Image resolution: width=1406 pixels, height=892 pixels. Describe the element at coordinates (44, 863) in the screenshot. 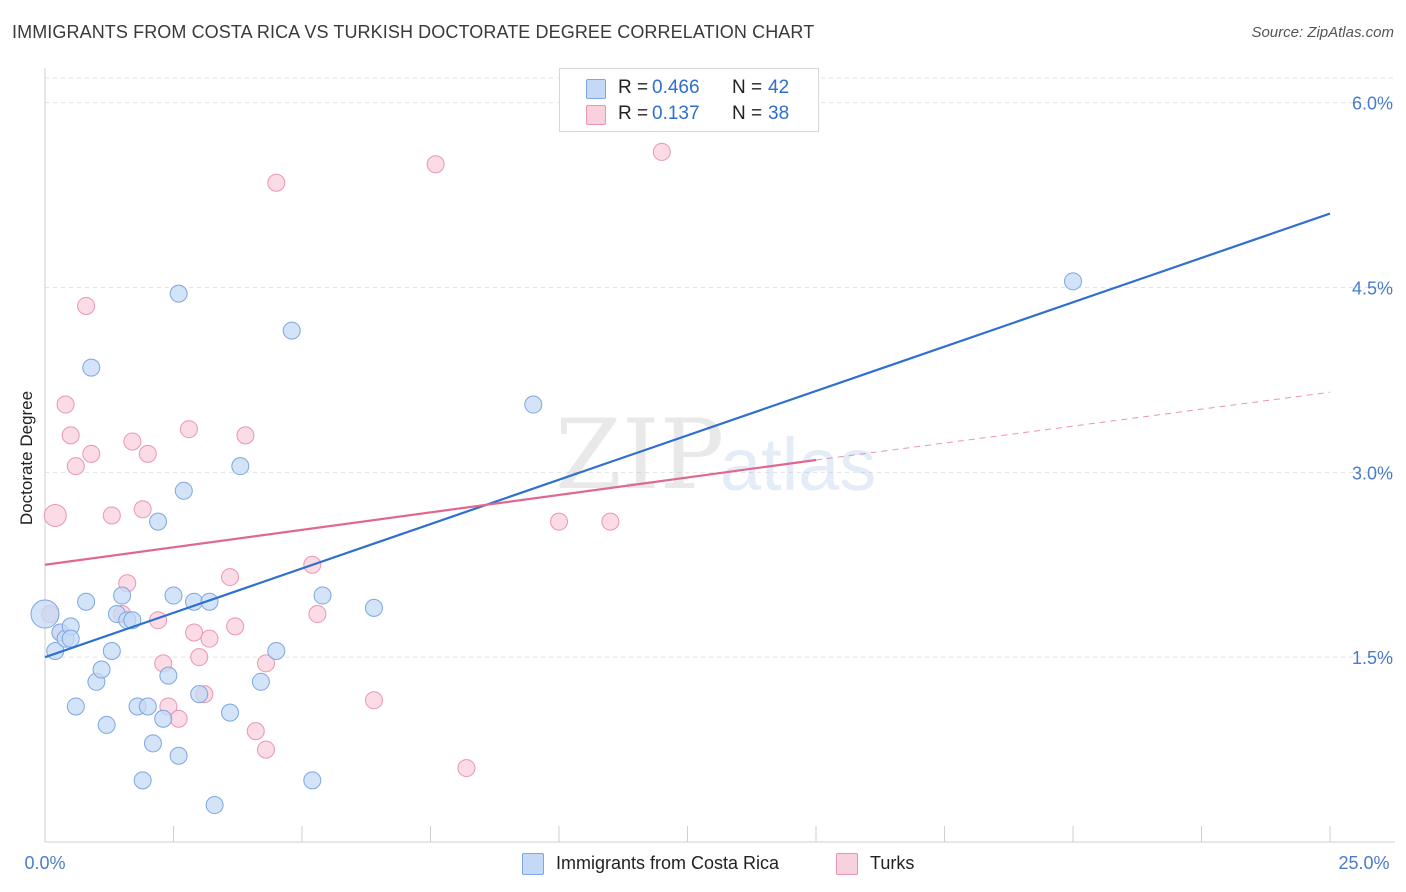

I see `x-tick-label-min: 0.0%` at that location.